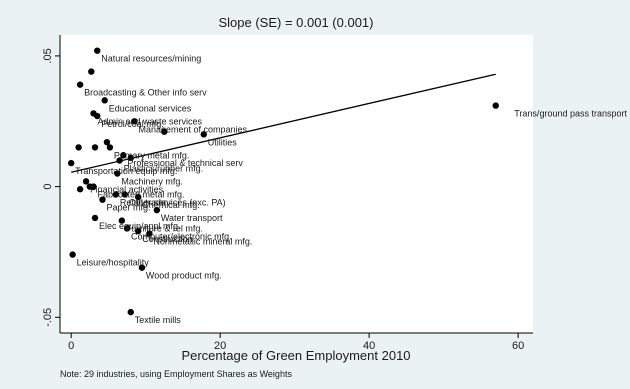 Image resolution: width=630 pixels, height=389 pixels. What do you see at coordinates (164, 229) in the screenshot?
I see `point-label: Furniture & rel mfg.` at bounding box center [164, 229].